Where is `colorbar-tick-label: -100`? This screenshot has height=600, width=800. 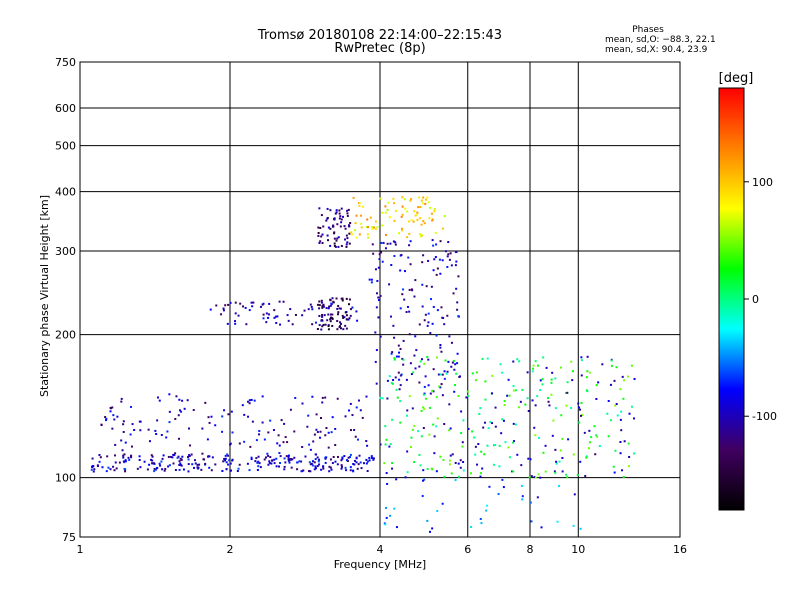 colorbar-tick-label: -100 is located at coordinates (764, 416).